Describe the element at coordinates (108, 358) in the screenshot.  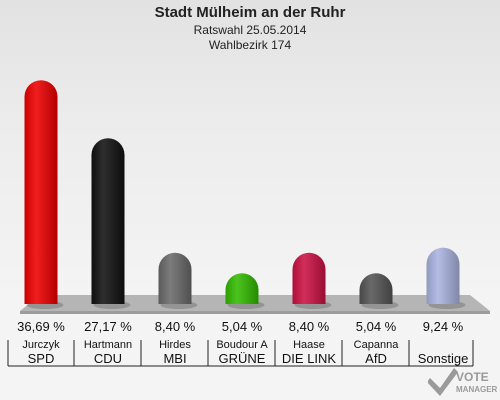
I see `party-label: CDU` at that location.